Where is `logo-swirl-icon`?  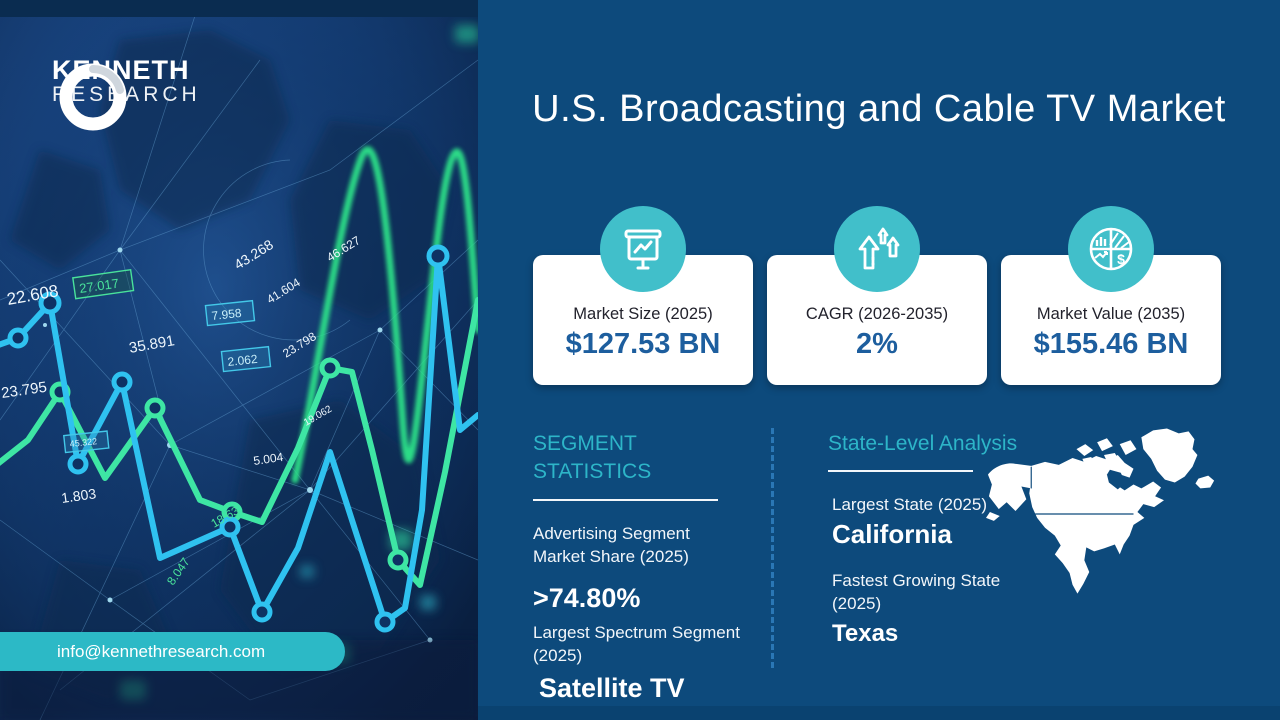 logo-swirl-icon is located at coordinates (93, 97).